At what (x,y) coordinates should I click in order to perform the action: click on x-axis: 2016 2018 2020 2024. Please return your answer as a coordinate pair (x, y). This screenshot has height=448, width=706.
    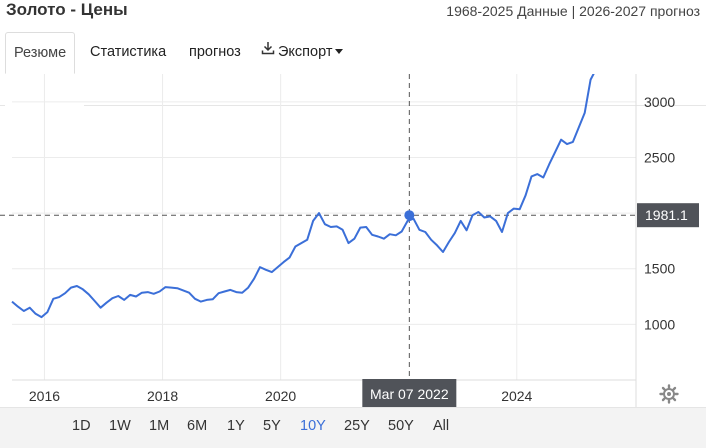
    Looking at the image, I should click on (281, 396).